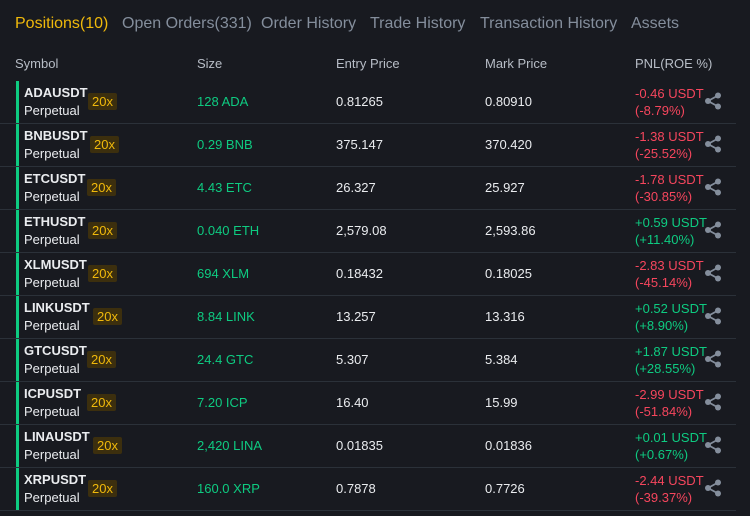 The height and width of the screenshot is (516, 750). Describe the element at coordinates (37, 63) in the screenshot. I see `column-header-symbol: Symbol` at that location.